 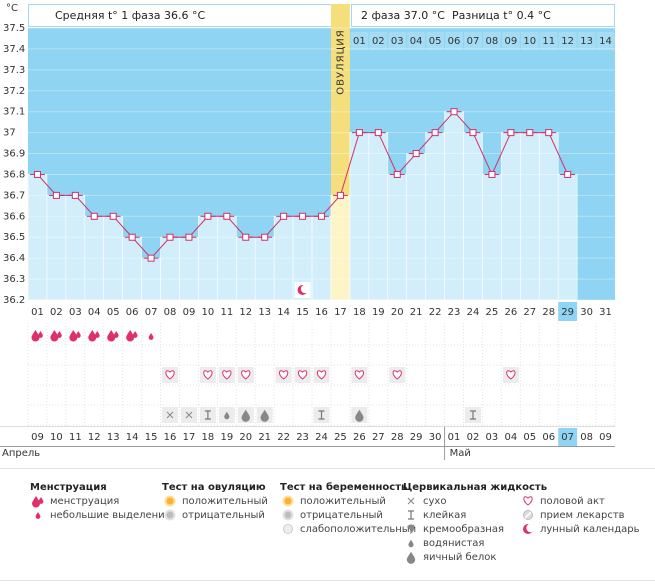 I want to click on today-cell, so click(x=568, y=311).